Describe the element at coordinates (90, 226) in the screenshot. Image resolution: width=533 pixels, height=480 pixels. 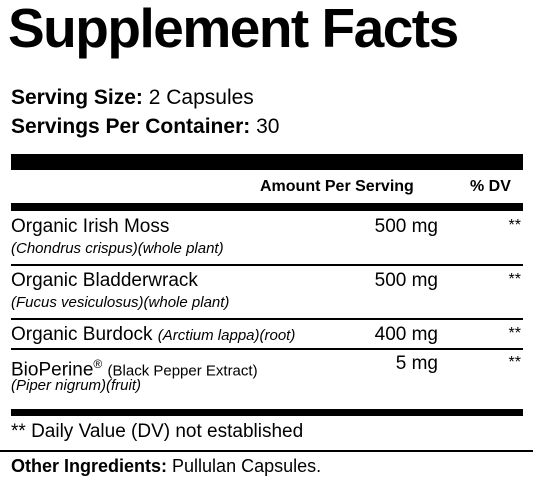
I see `ingredient-name: Organic Irish Moss` at that location.